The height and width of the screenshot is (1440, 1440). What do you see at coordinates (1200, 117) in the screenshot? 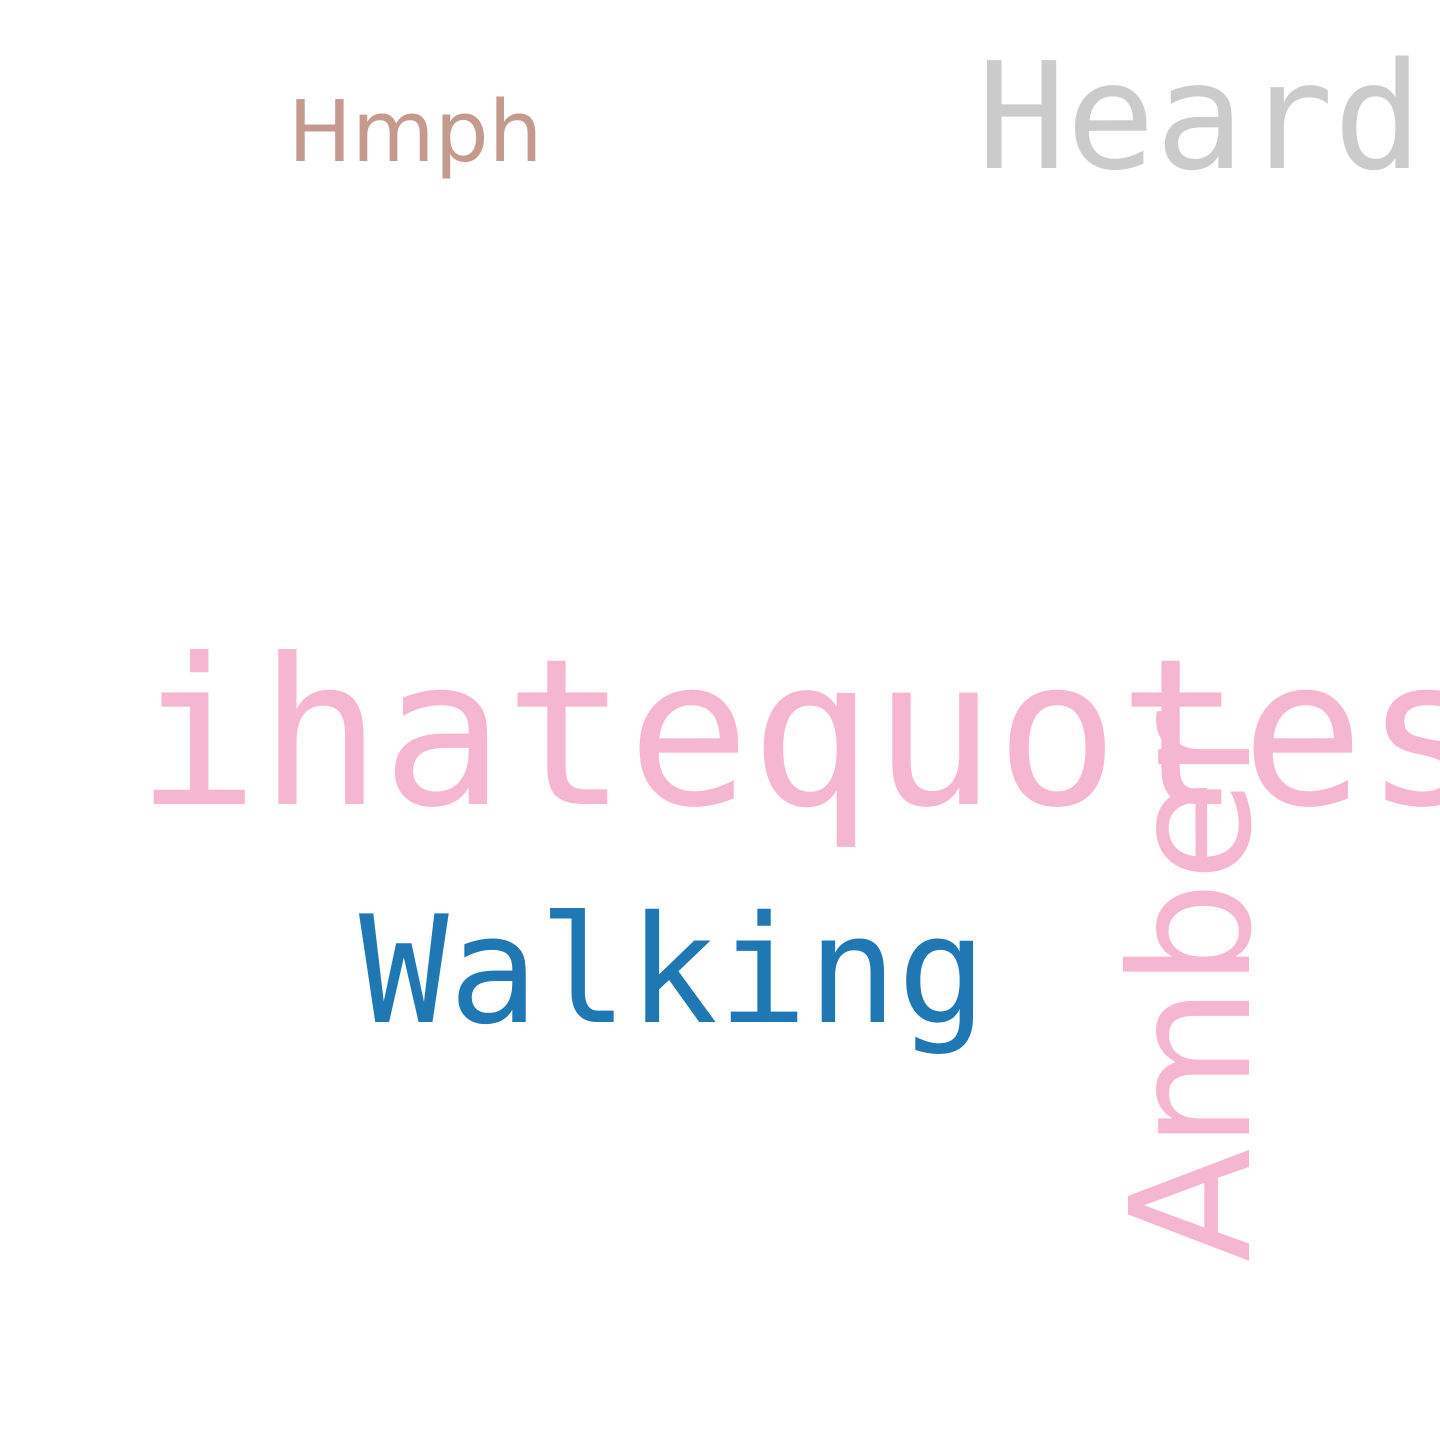
I see `word-heard: Heard` at bounding box center [1200, 117].